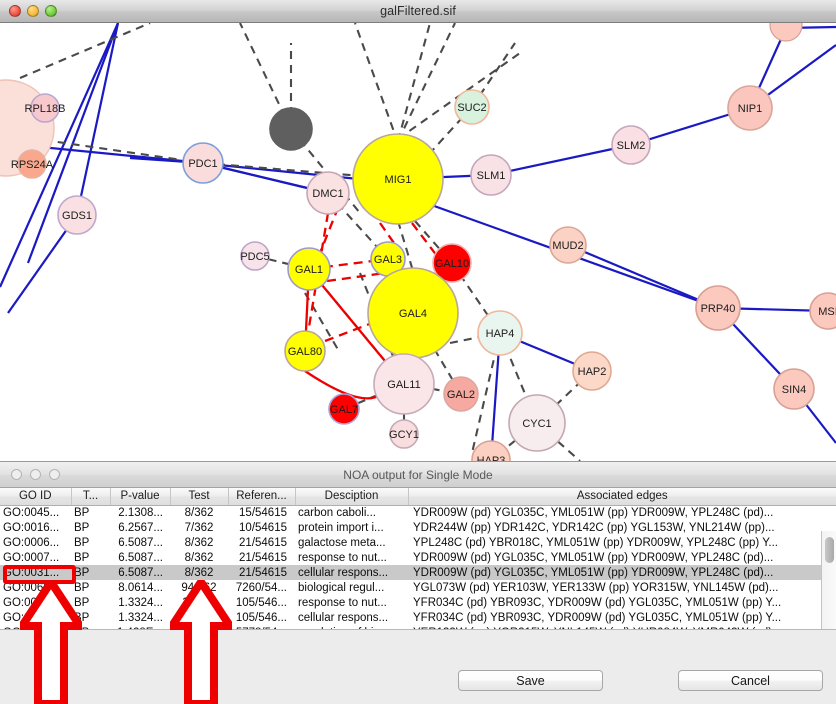  I want to click on network-node-gal11: GAL11, so click(404, 384).